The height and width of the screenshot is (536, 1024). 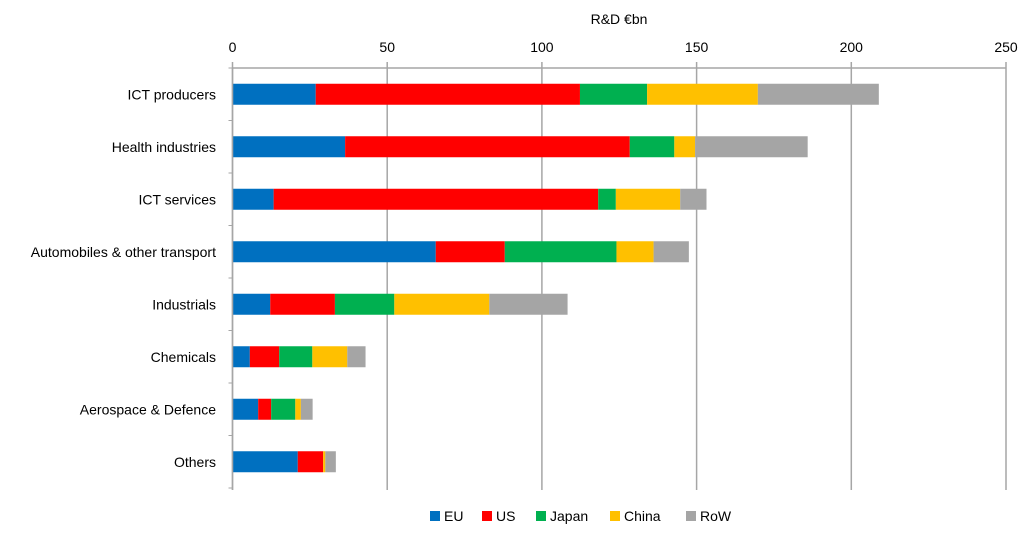 What do you see at coordinates (233, 47) in the screenshot?
I see `x-tick-label: 0` at bounding box center [233, 47].